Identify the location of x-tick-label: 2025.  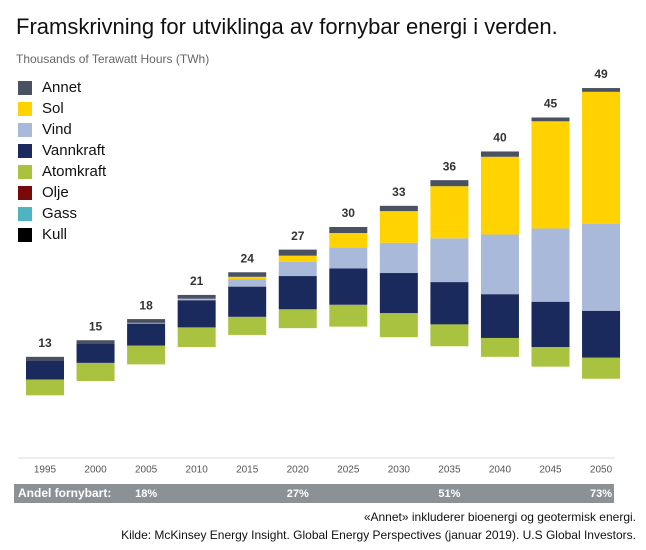
(348, 470).